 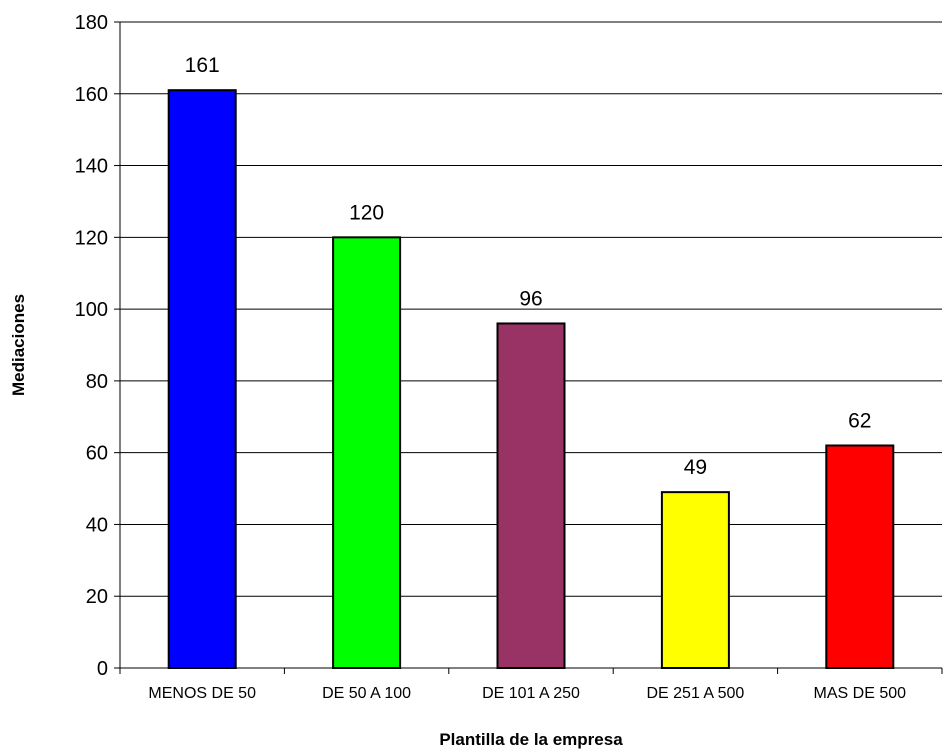 I want to click on data-label: 62, so click(x=859, y=420).